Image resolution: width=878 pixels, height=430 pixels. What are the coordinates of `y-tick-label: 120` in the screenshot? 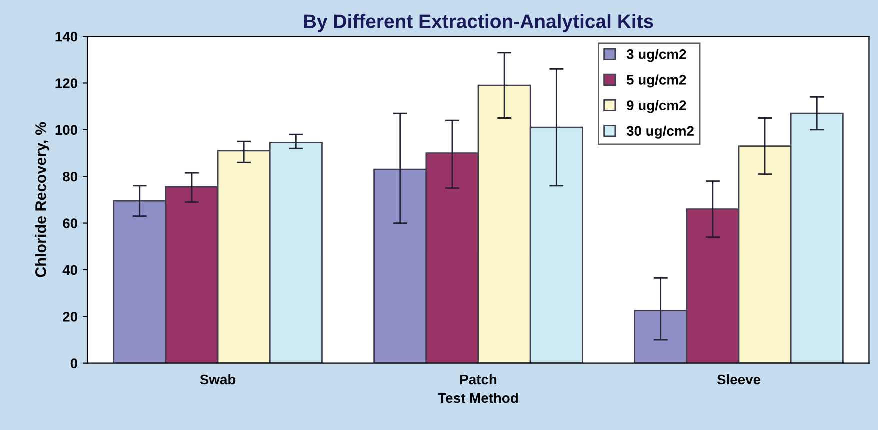 It's located at (67, 83).